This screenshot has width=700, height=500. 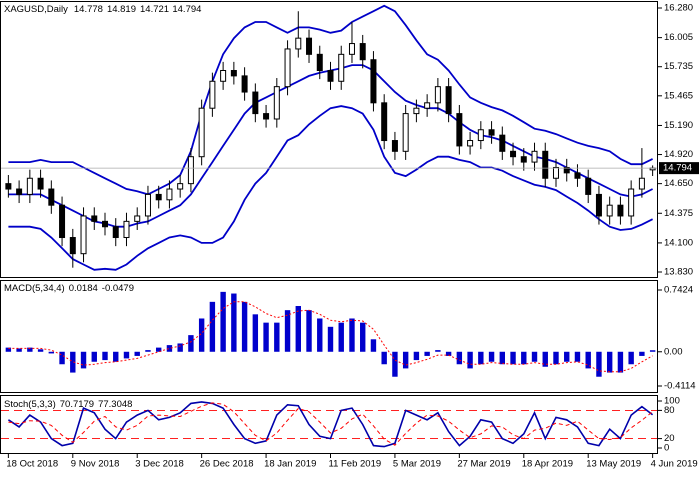 I want to click on y-tick-label: 13.830, so click(x=678, y=272).